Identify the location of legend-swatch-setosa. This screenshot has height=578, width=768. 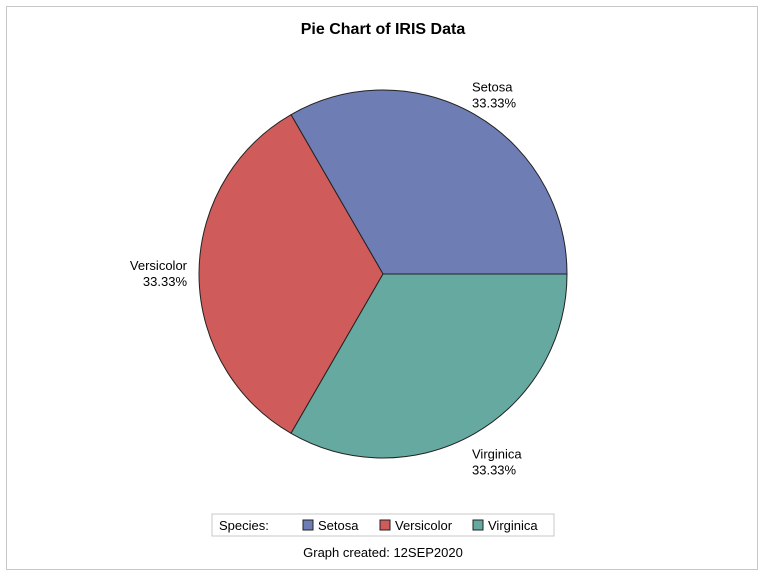
(308, 525).